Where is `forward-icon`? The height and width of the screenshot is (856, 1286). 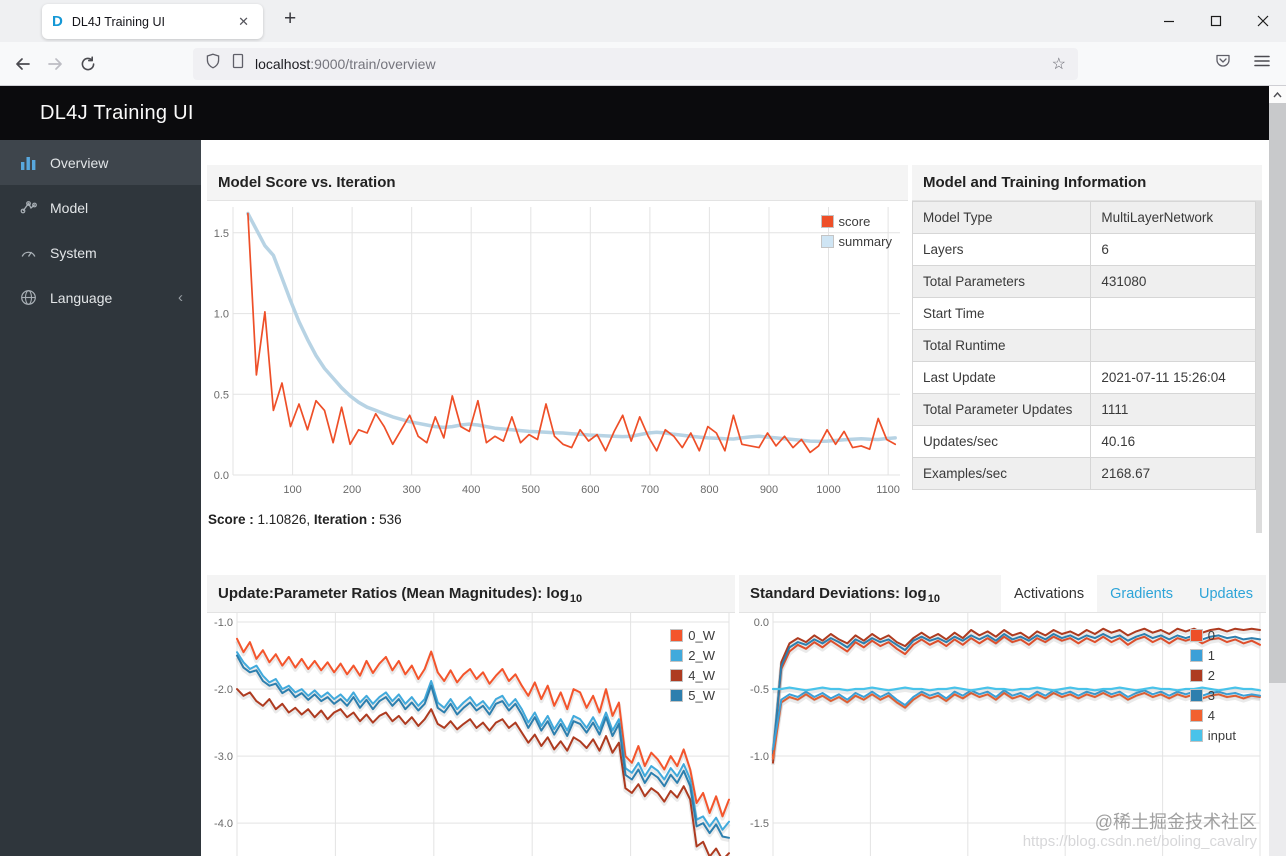 forward-icon is located at coordinates (55, 64).